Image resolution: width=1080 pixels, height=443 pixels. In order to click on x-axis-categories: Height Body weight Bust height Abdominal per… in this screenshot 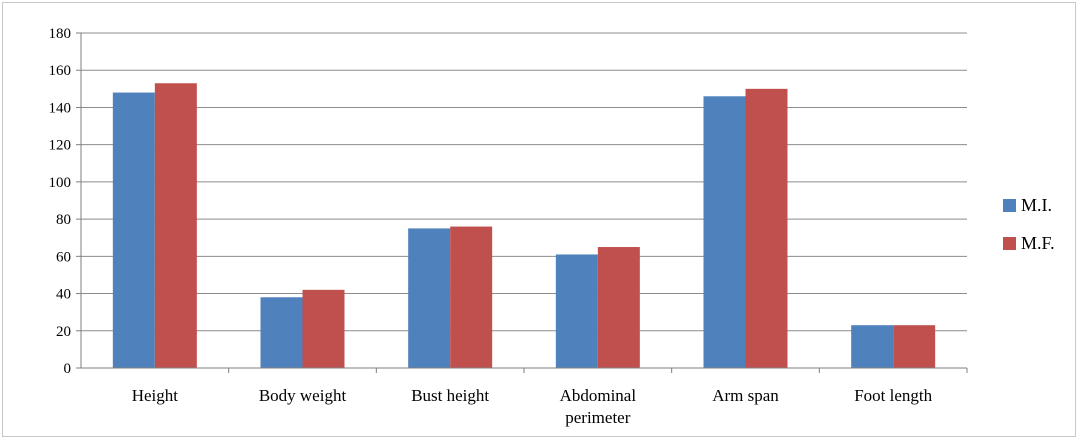, I will do `click(532, 406)`.